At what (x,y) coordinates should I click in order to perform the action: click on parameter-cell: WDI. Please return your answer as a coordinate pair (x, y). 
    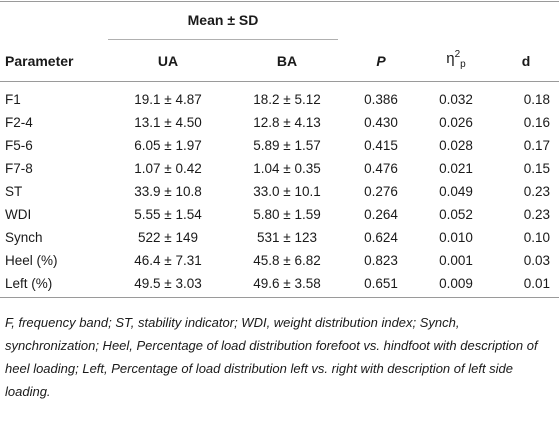
    Looking at the image, I should click on (18, 214).